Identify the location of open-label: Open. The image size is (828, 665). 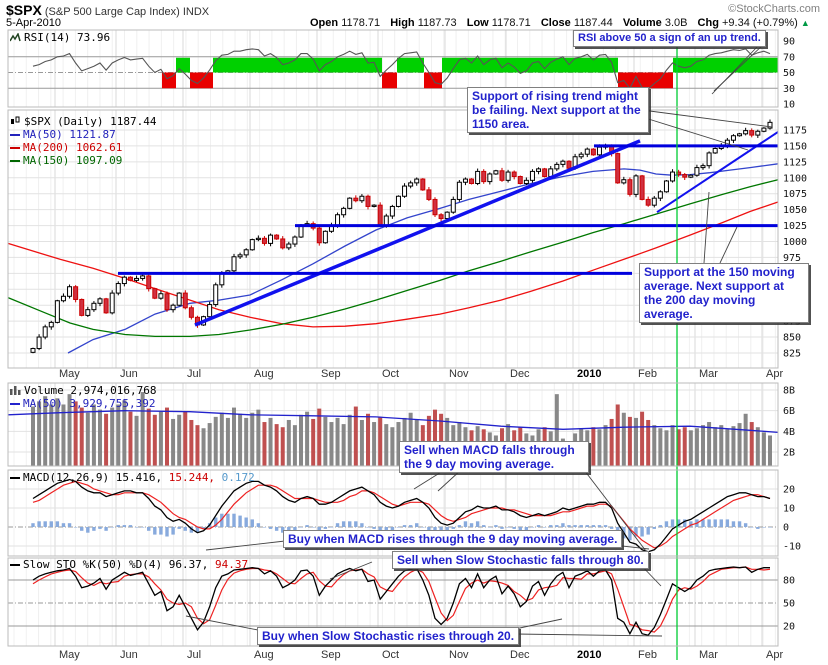
(324, 23).